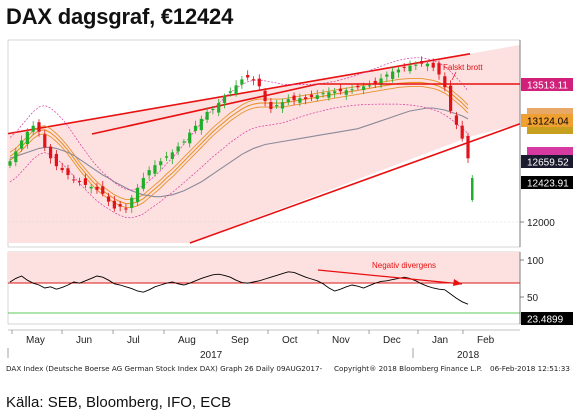 The height and width of the screenshot is (420, 581). Describe the element at coordinates (264, 267) in the screenshot. I see `rsi-overbought-zone` at that location.